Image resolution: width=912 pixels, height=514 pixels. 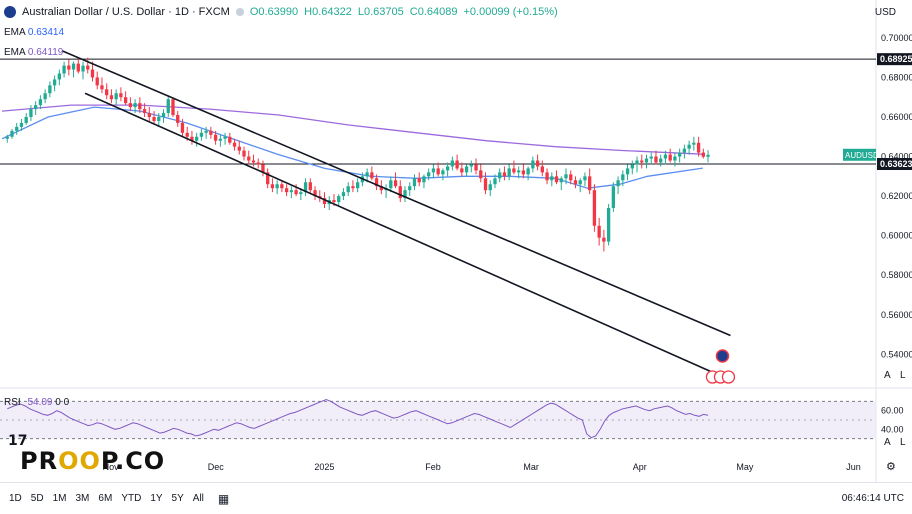 I want to click on ema-fast-legend: EMA 0.63414, so click(x=34, y=32).